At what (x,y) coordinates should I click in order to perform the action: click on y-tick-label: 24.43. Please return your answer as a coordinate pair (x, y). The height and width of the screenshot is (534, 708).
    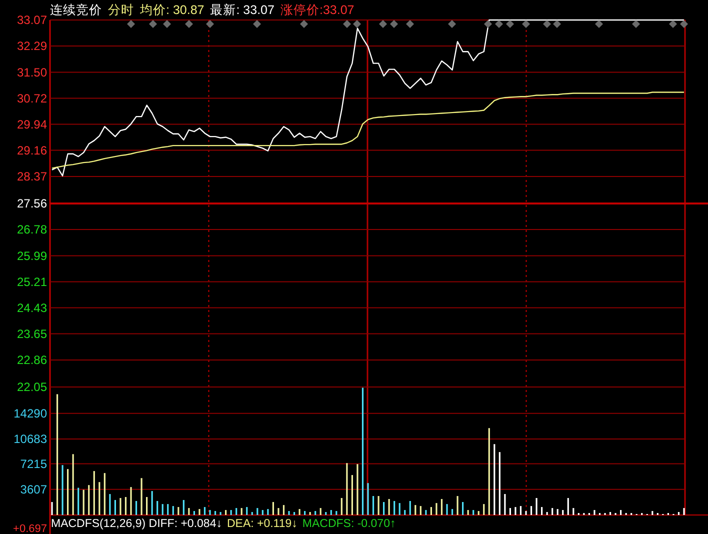
    Looking at the image, I should click on (32, 307).